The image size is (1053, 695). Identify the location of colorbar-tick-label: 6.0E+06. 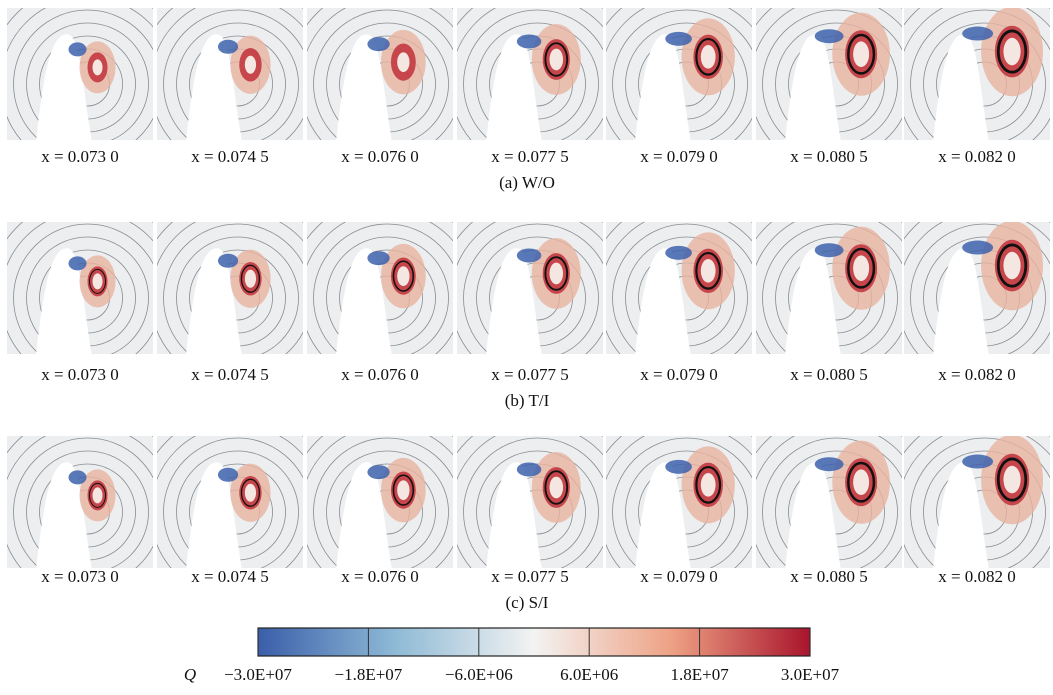
(589, 674).